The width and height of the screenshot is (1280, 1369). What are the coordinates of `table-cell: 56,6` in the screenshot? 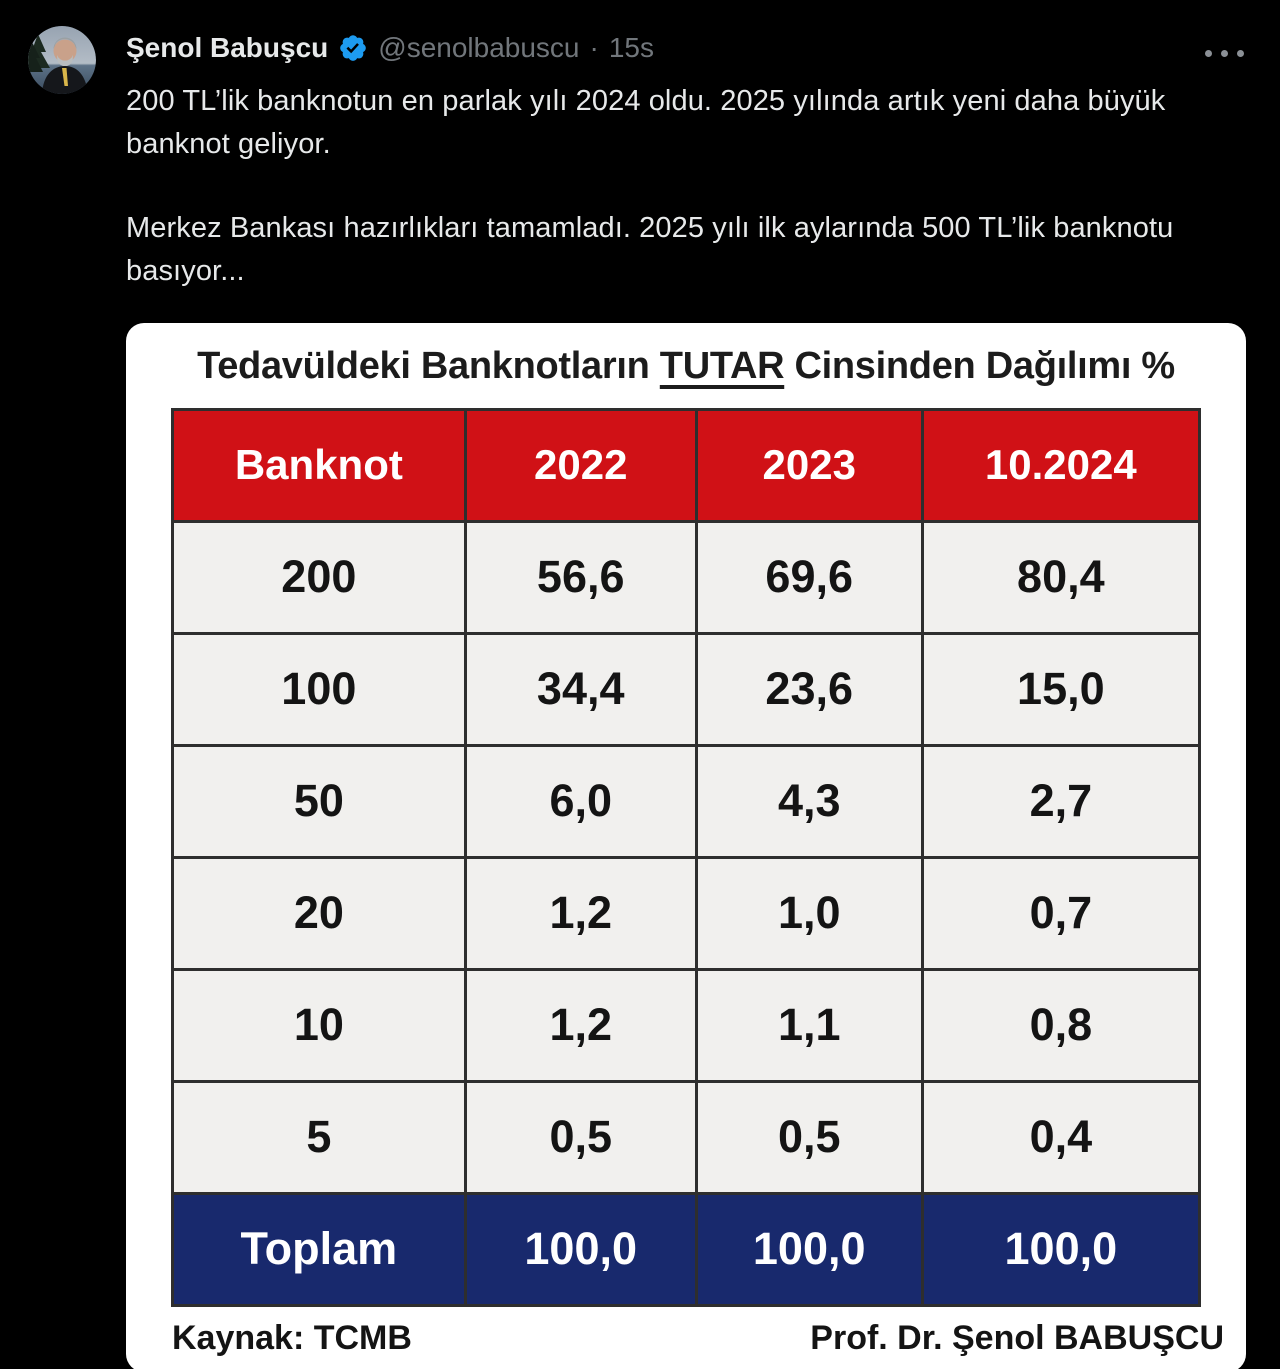 It's located at (580, 577).